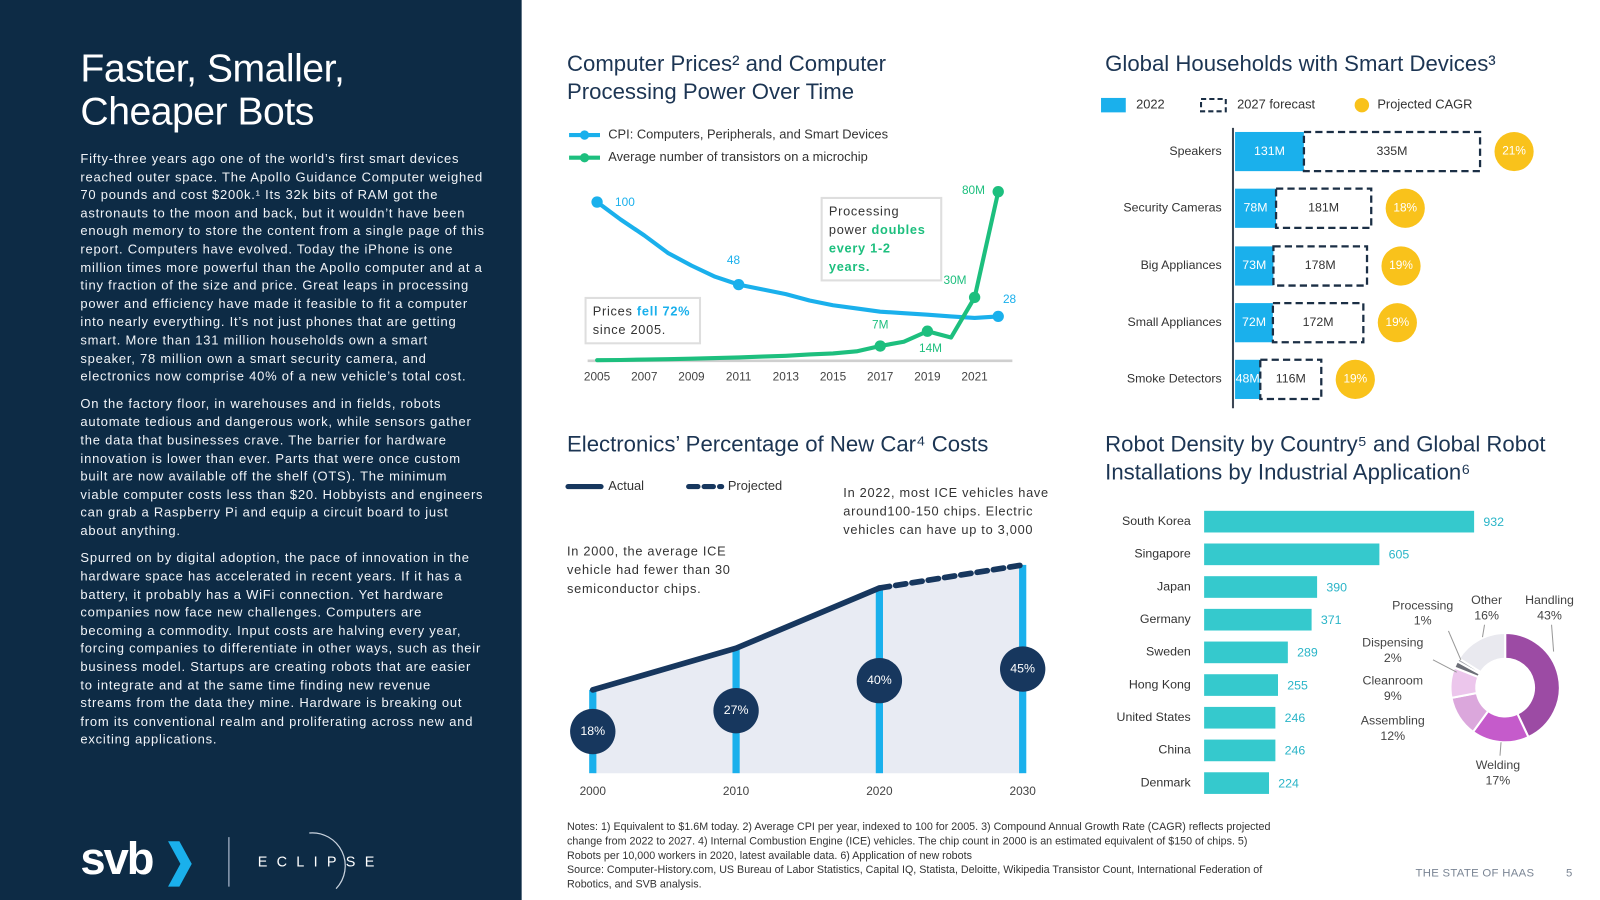  What do you see at coordinates (736, 710) in the screenshot?
I see `data-label: 27%` at bounding box center [736, 710].